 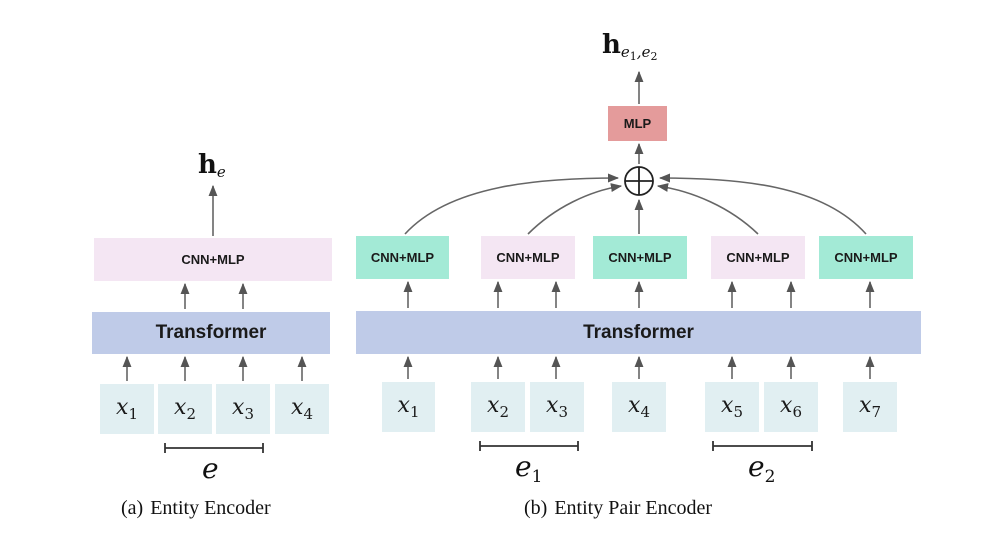 I want to click on left-transformer-label: Transformer, so click(x=211, y=332).